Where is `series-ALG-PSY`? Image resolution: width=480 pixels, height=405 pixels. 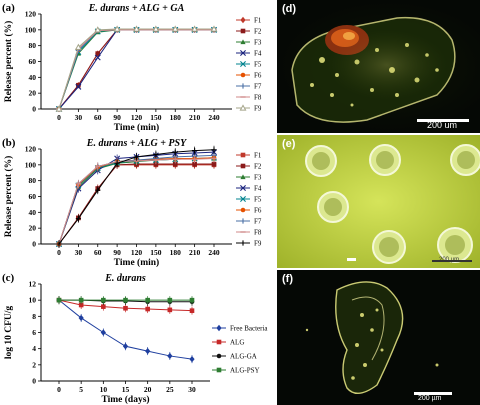 series-ALG-PSY is located at coordinates (125, 300).